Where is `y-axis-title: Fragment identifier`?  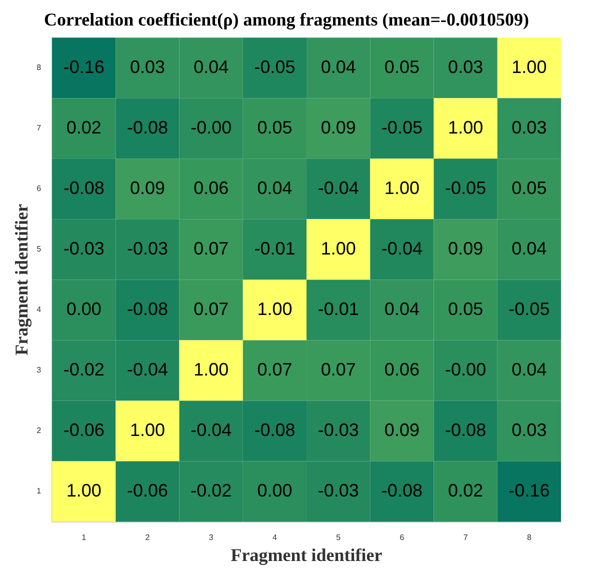 y-axis-title: Fragment identifier is located at coordinates (21, 280).